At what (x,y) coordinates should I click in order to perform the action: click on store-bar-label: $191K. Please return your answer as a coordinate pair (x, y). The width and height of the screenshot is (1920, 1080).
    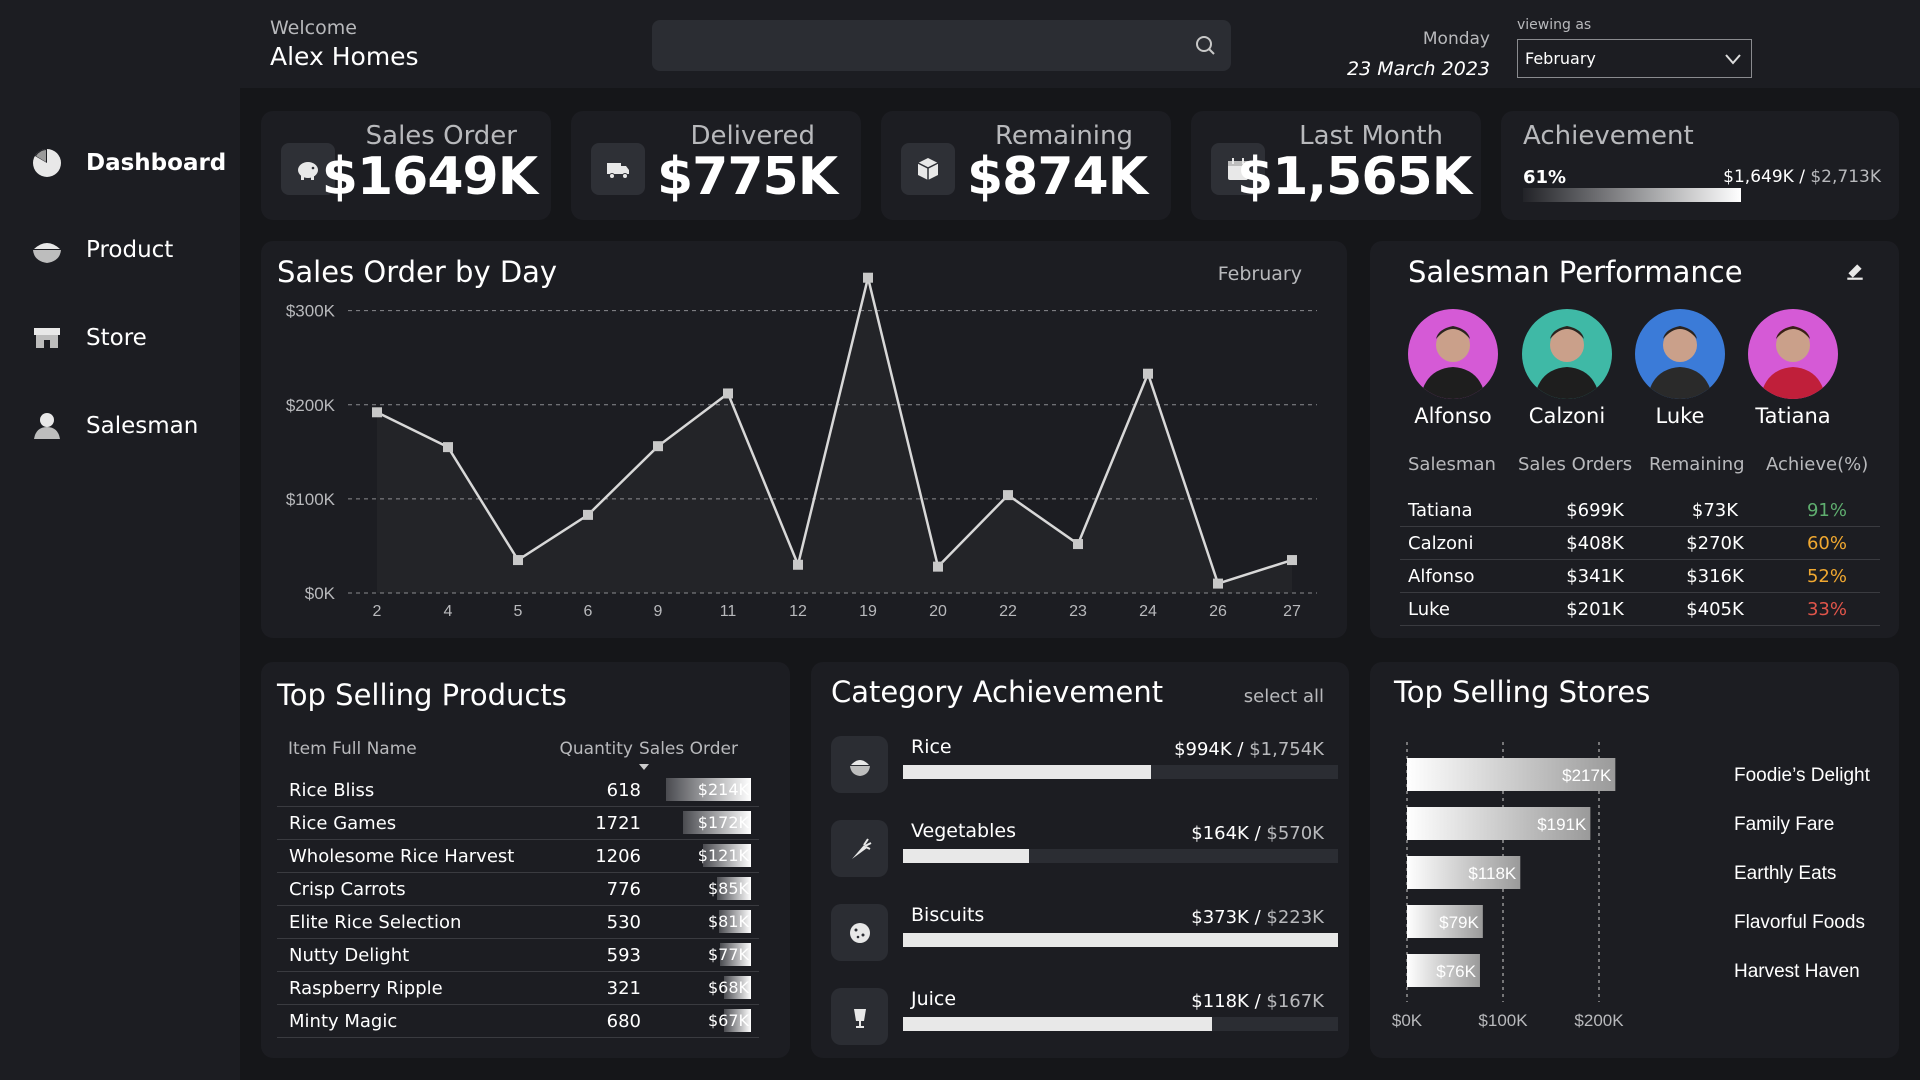
    Looking at the image, I should click on (1562, 824).